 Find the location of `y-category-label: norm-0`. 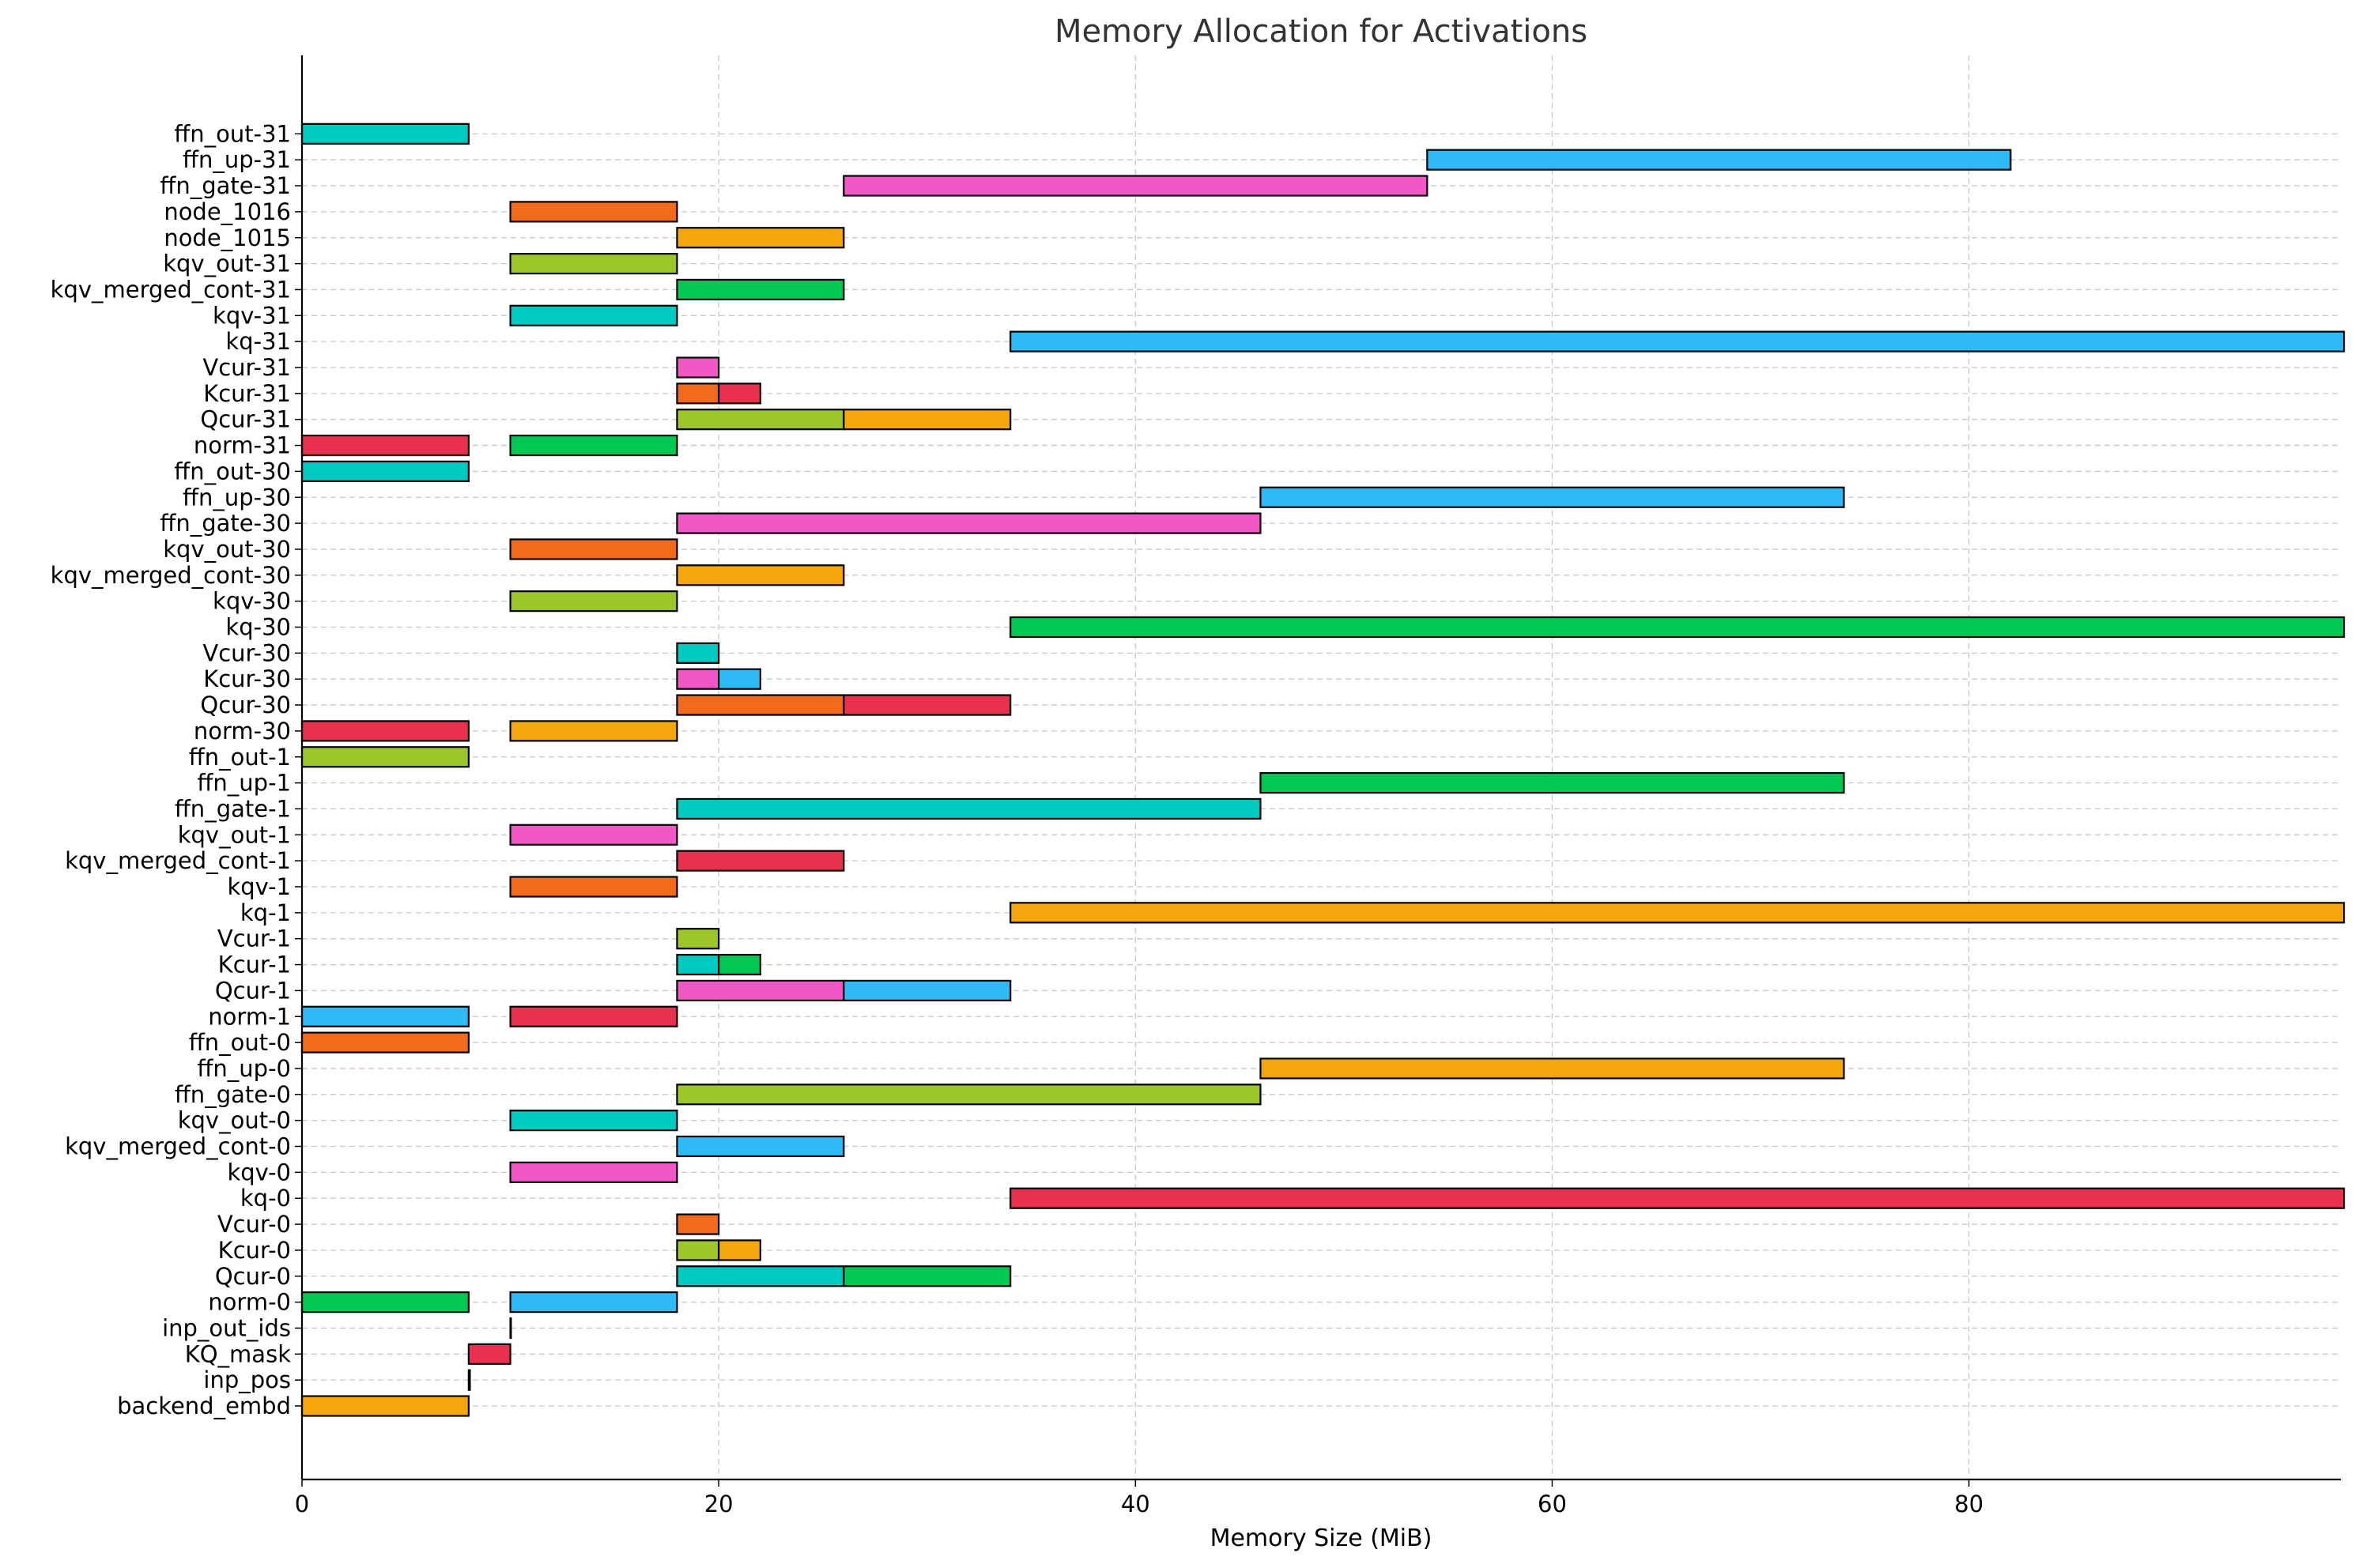

y-category-label: norm-0 is located at coordinates (249, 1302).